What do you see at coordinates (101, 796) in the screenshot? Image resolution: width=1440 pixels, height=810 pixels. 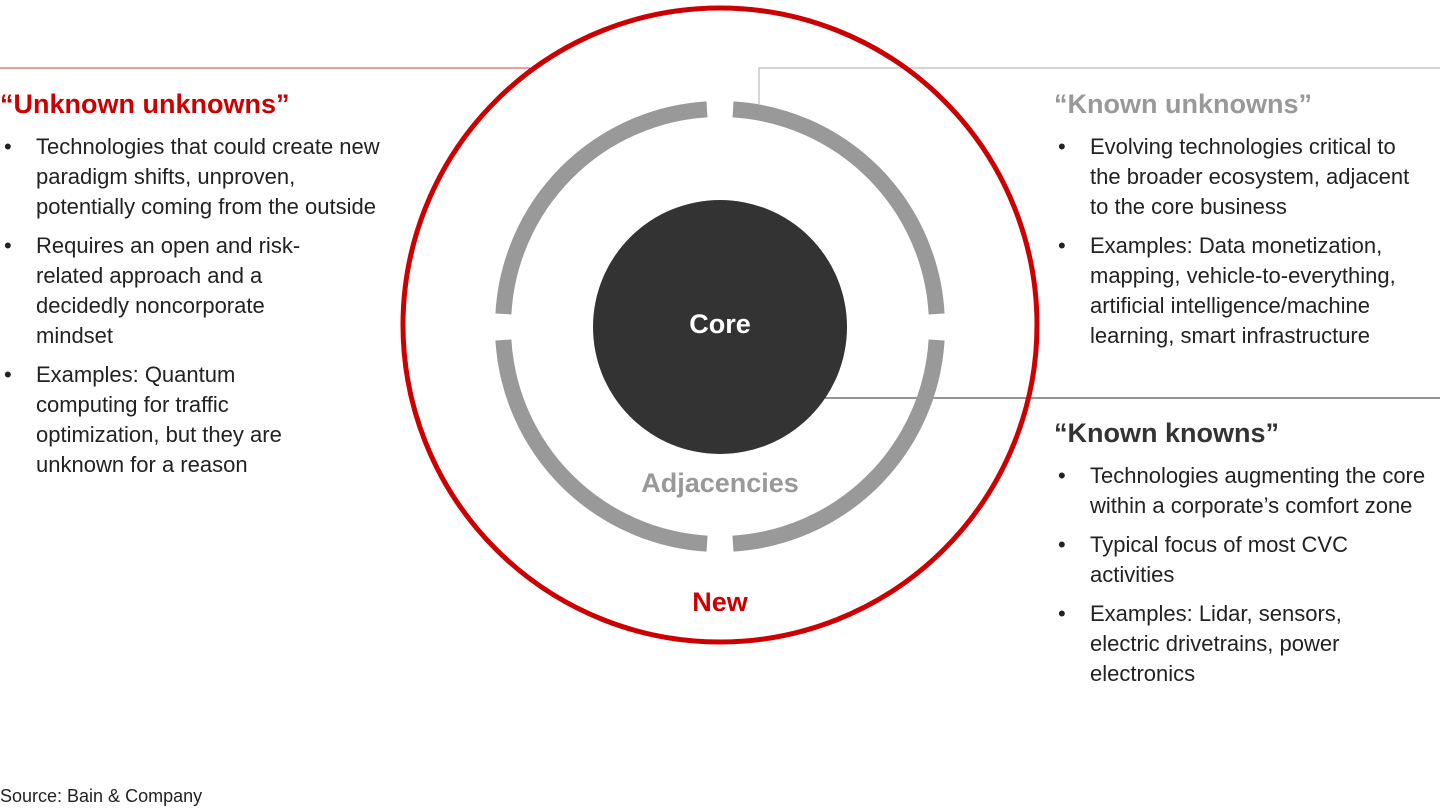 I see `source-note: Source: Bain & Company` at bounding box center [101, 796].